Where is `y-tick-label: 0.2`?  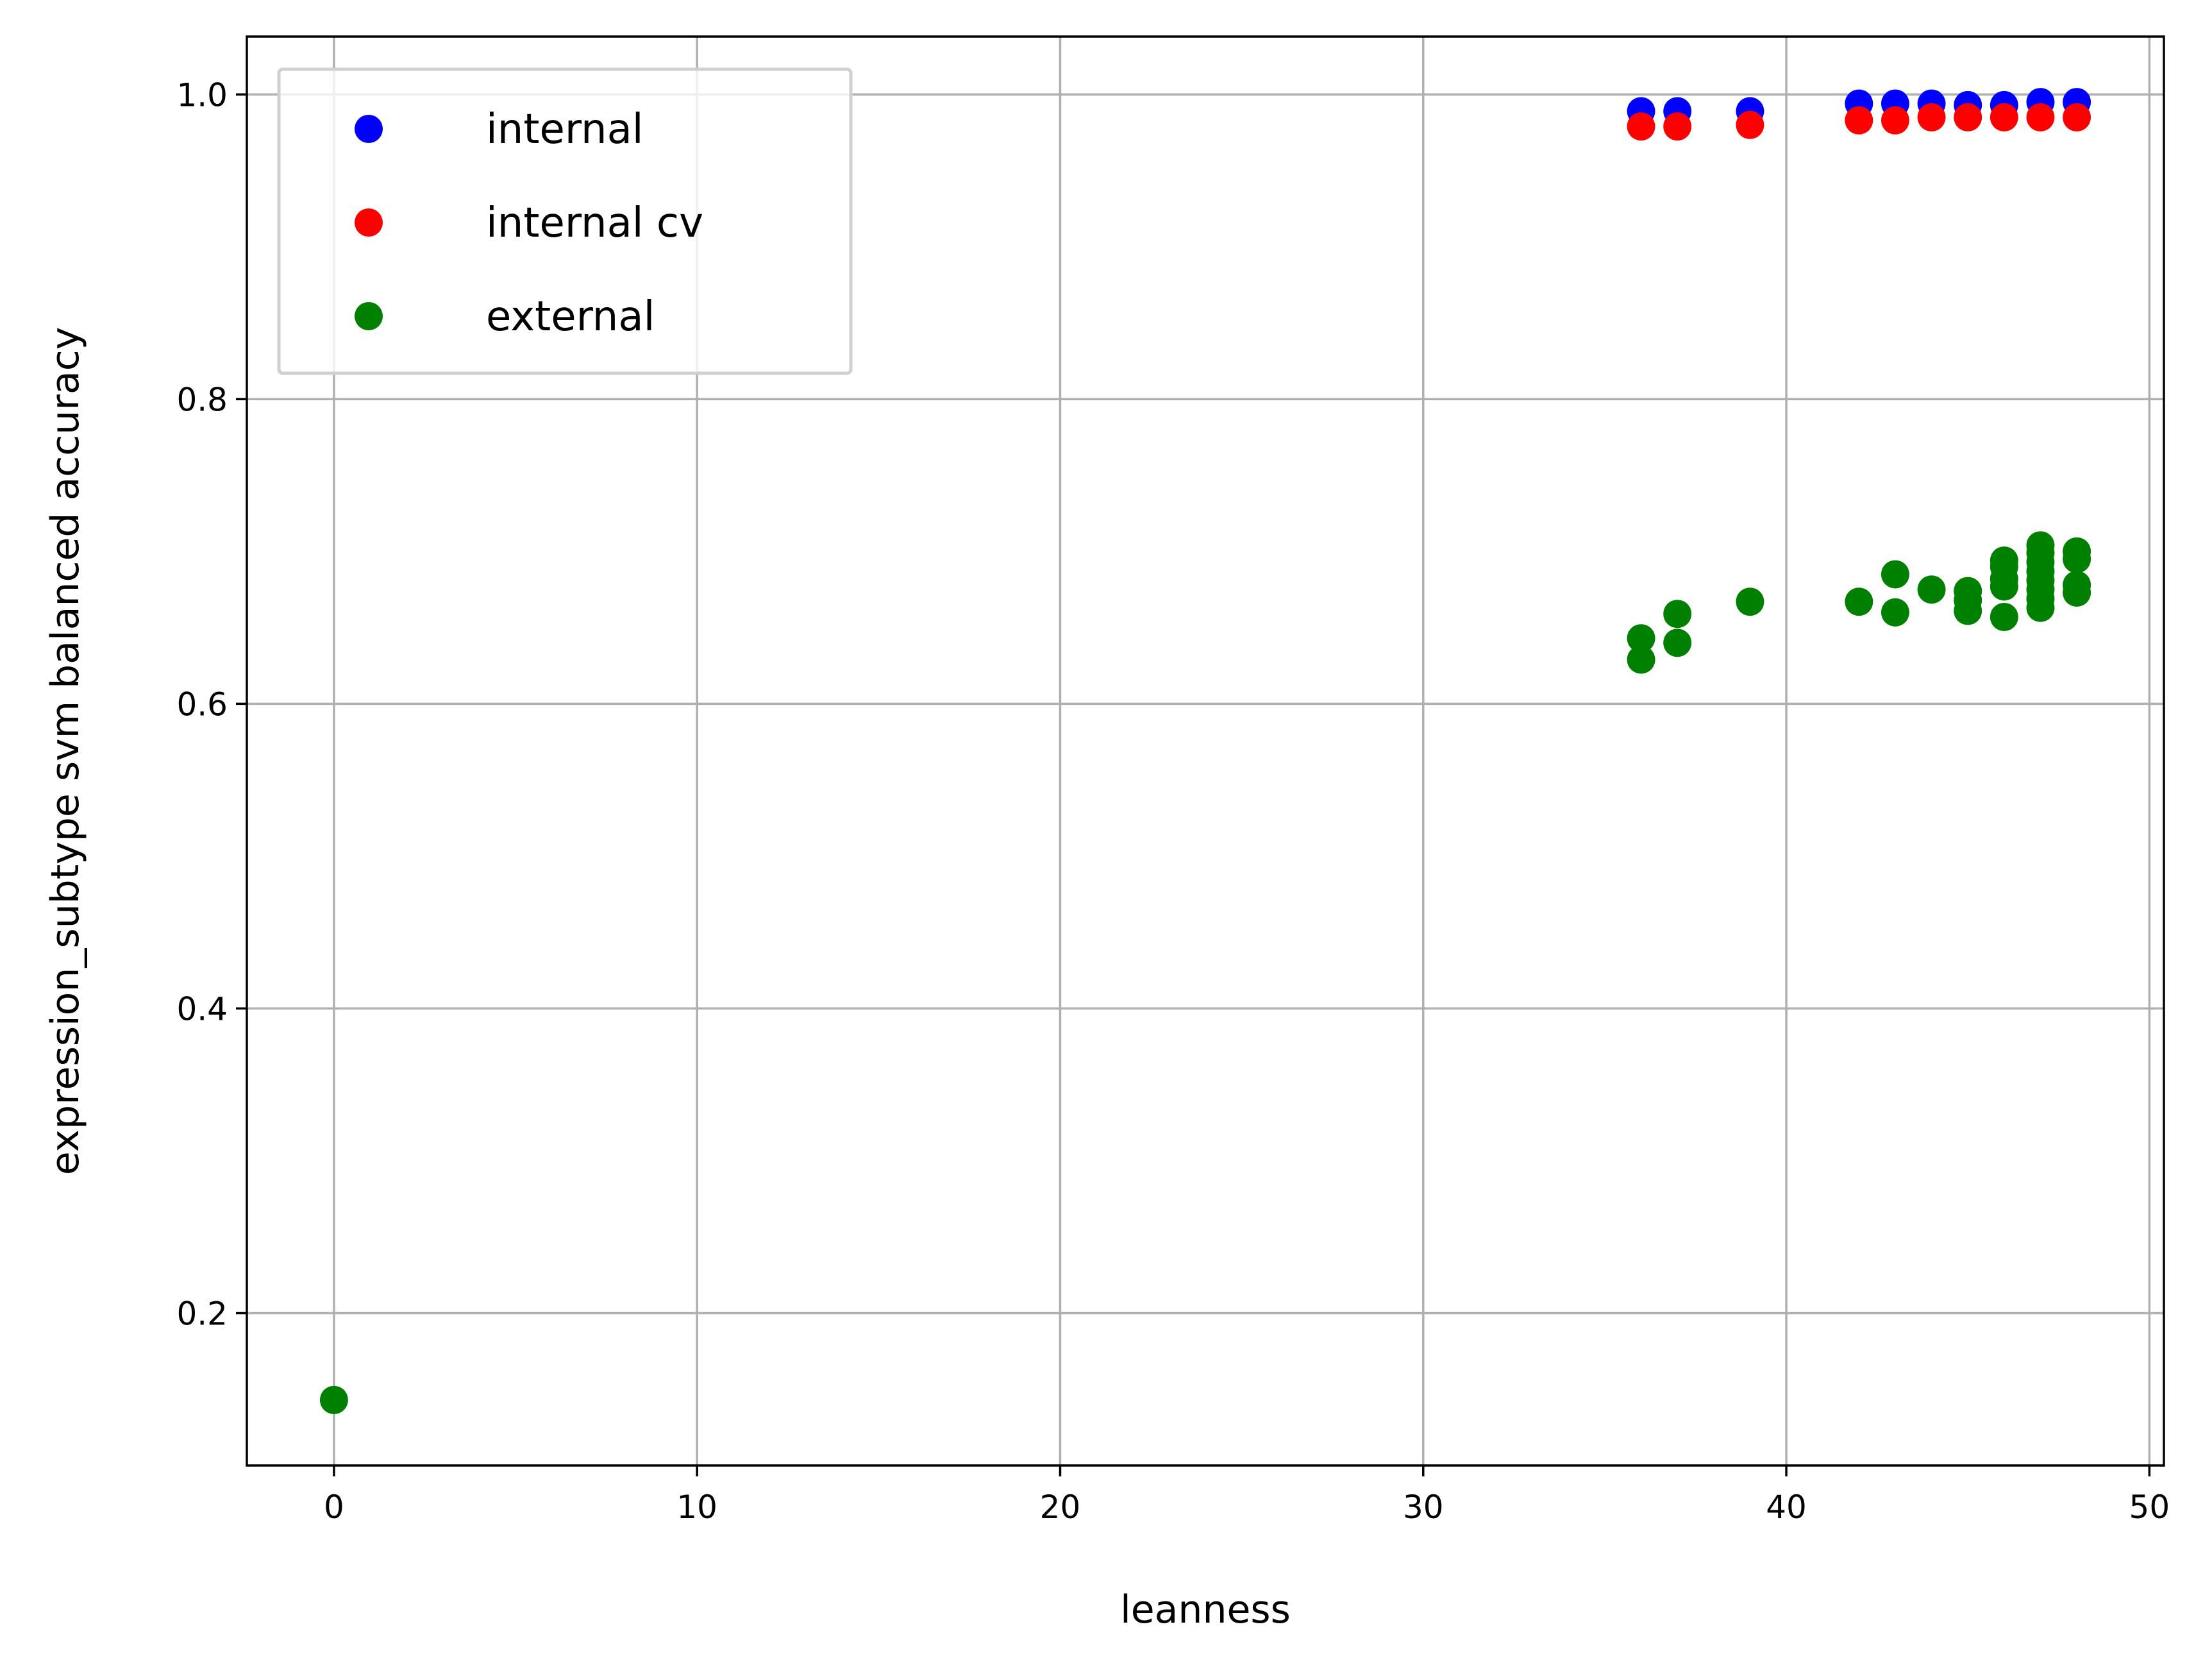
y-tick-label: 0.2 is located at coordinates (202, 1313).